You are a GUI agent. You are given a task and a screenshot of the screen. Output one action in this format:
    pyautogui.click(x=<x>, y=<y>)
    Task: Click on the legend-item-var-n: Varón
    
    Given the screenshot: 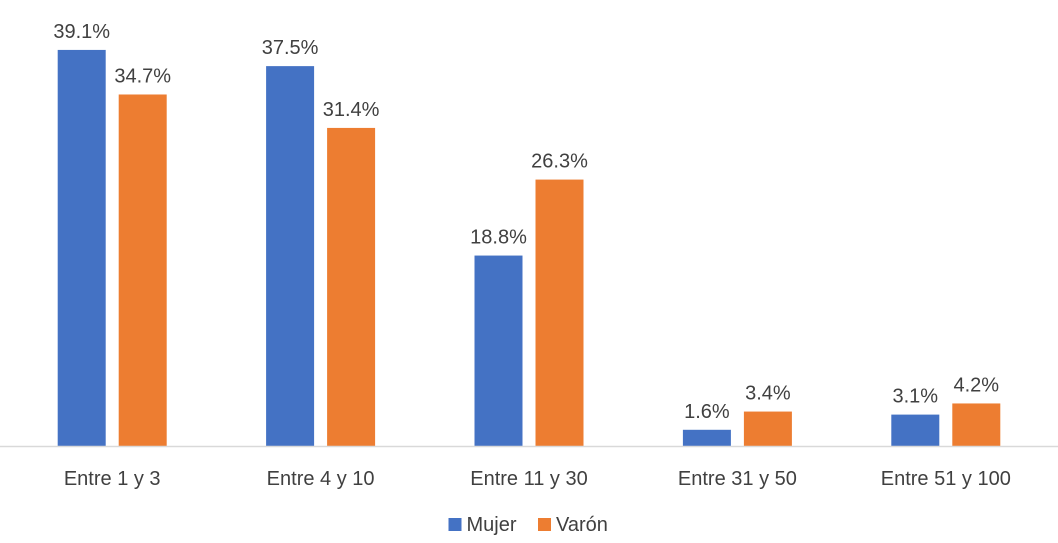 What is the action you would take?
    pyautogui.click(x=573, y=525)
    